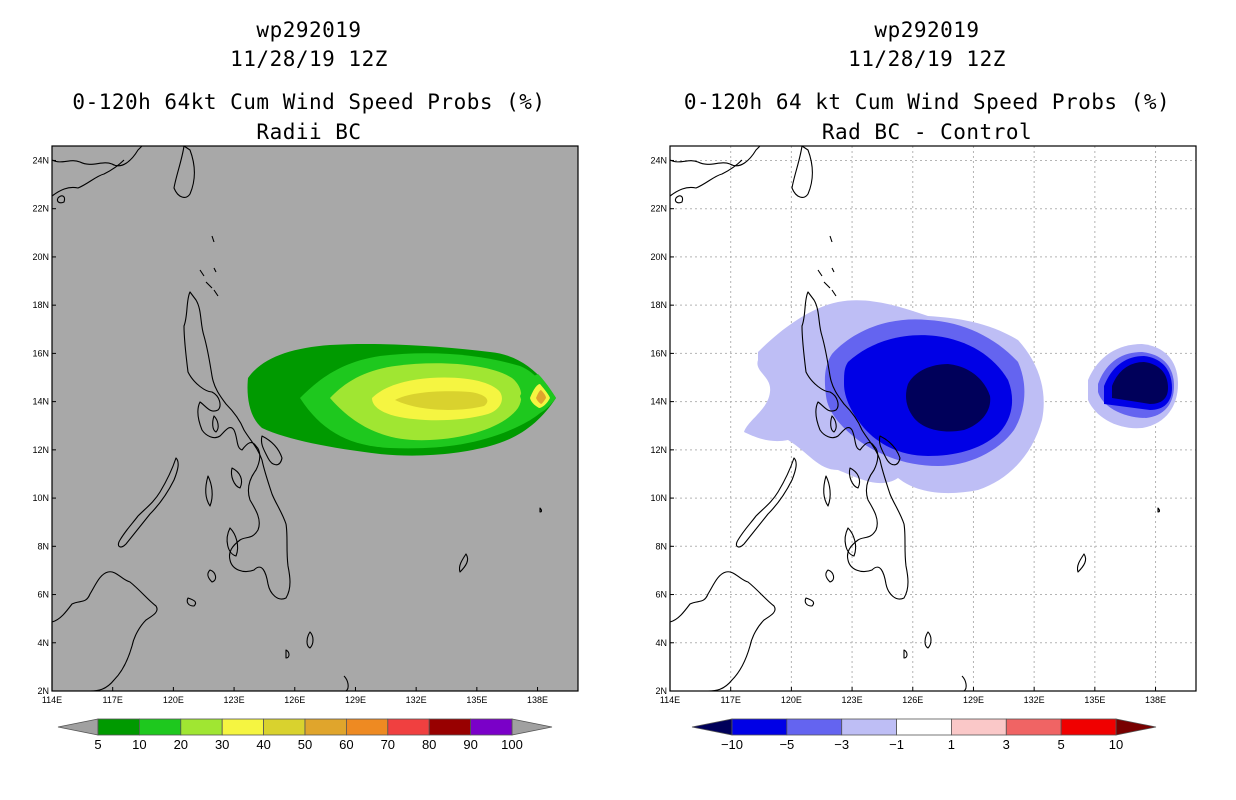 This screenshot has width=1236, height=800. What do you see at coordinates (948, 398) in the screenshot?
I see `right-contour-minus10` at bounding box center [948, 398].